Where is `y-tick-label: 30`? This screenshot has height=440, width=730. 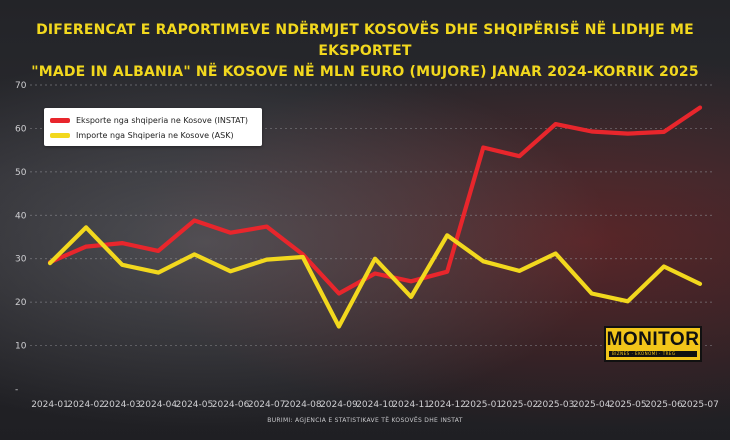
y-tick-label: 30 is located at coordinates (21, 260).